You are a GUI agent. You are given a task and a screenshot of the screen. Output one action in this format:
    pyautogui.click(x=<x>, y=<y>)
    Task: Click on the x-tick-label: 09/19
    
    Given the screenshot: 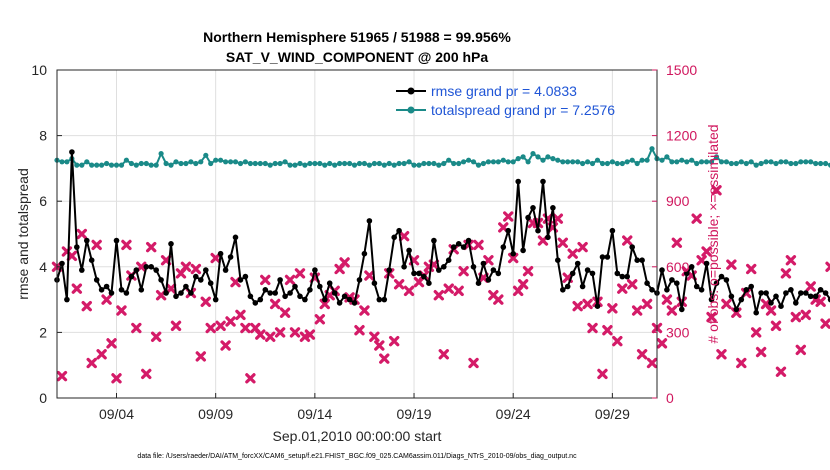 What is the action you would take?
    pyautogui.click(x=414, y=414)
    